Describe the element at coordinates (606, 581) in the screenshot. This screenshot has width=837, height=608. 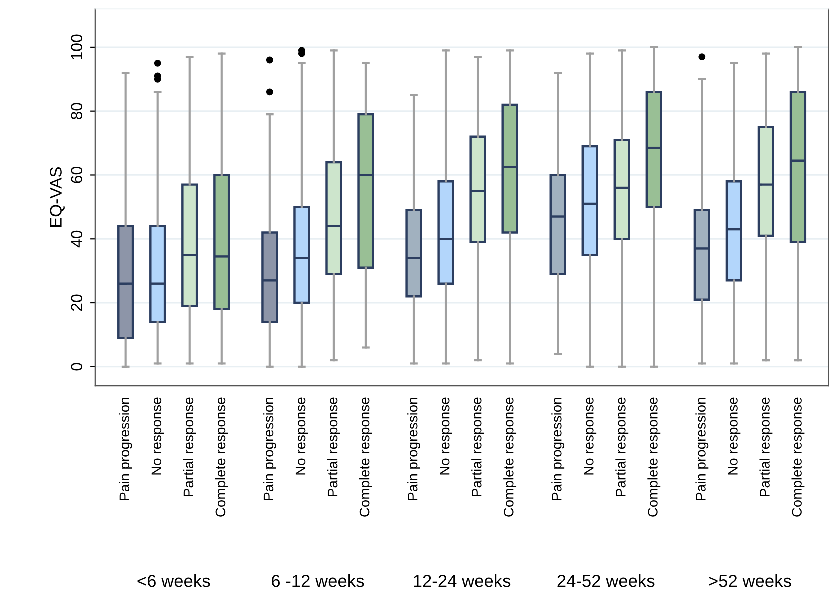
I see `text: 24-52 weeks` at that location.